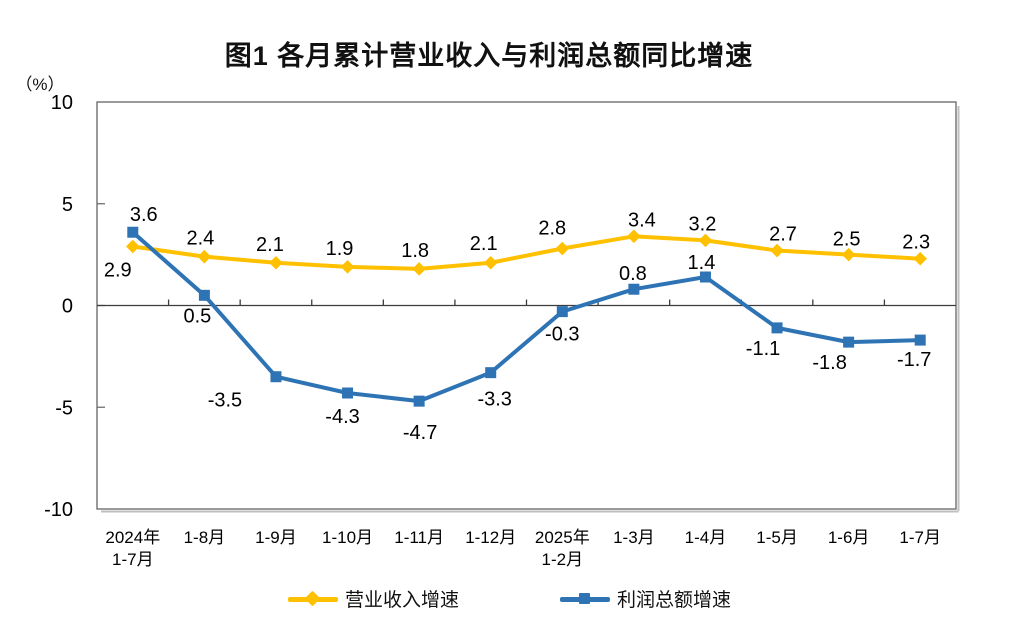 This screenshot has height=639, width=1026. I want to click on y-tick-label: -10, so click(58, 510).